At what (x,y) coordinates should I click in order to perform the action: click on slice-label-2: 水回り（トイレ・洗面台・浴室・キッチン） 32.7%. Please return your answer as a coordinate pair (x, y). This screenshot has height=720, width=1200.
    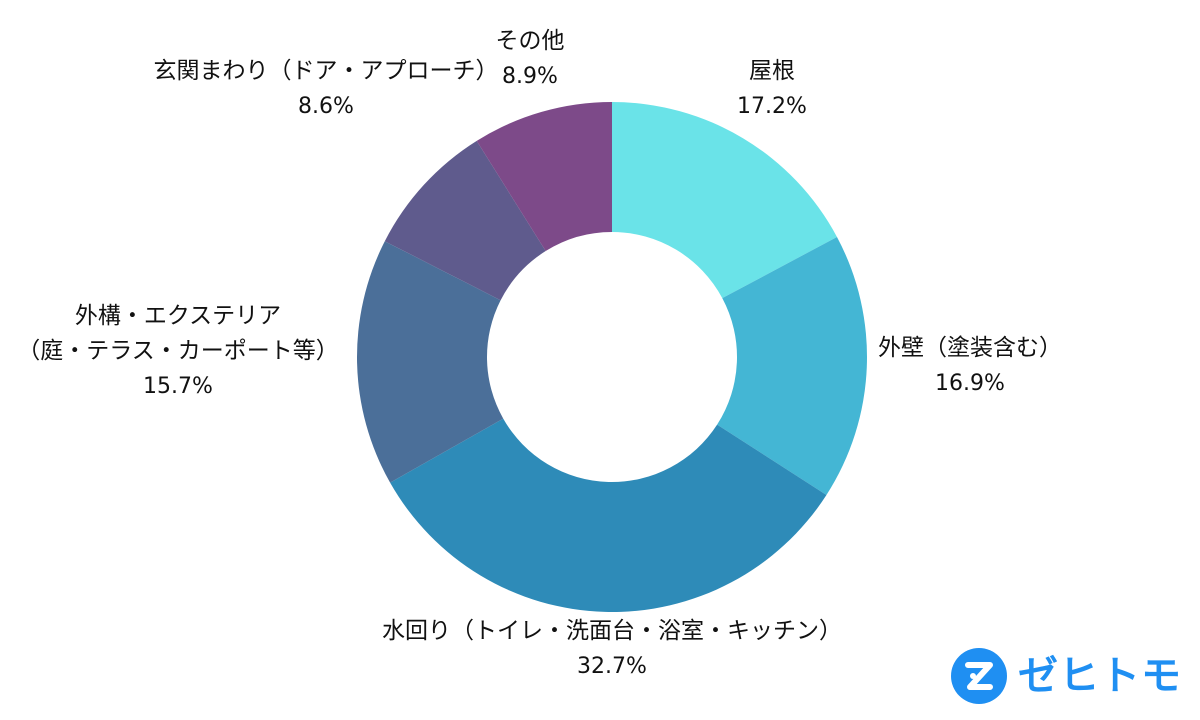
    Looking at the image, I should click on (612, 648).